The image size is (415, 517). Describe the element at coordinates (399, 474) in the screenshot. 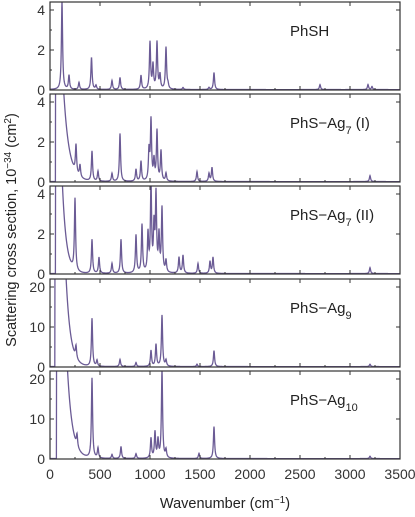

I see `x-tick-label: 3500` at that location.